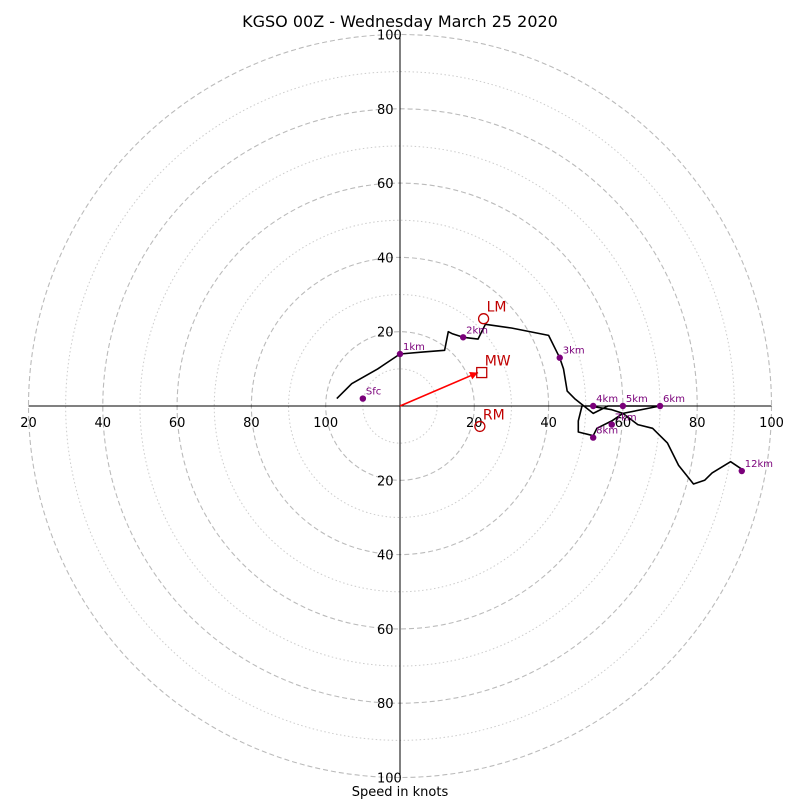 The height and width of the screenshot is (800, 800). I want to click on height-markers: Sfc 1km 2km 3km 4km 5km 6km 7km 8km 12km, so click(566, 400).